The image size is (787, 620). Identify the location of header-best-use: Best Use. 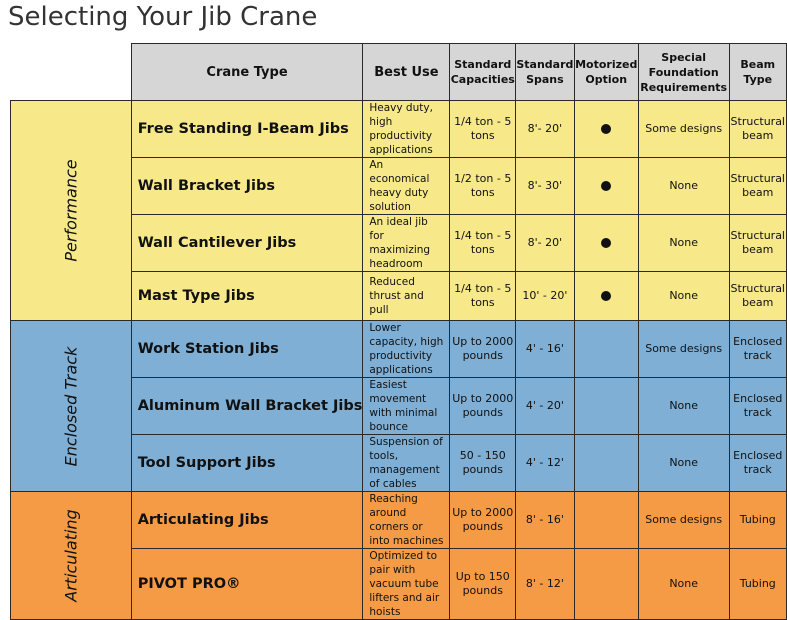
(406, 72).